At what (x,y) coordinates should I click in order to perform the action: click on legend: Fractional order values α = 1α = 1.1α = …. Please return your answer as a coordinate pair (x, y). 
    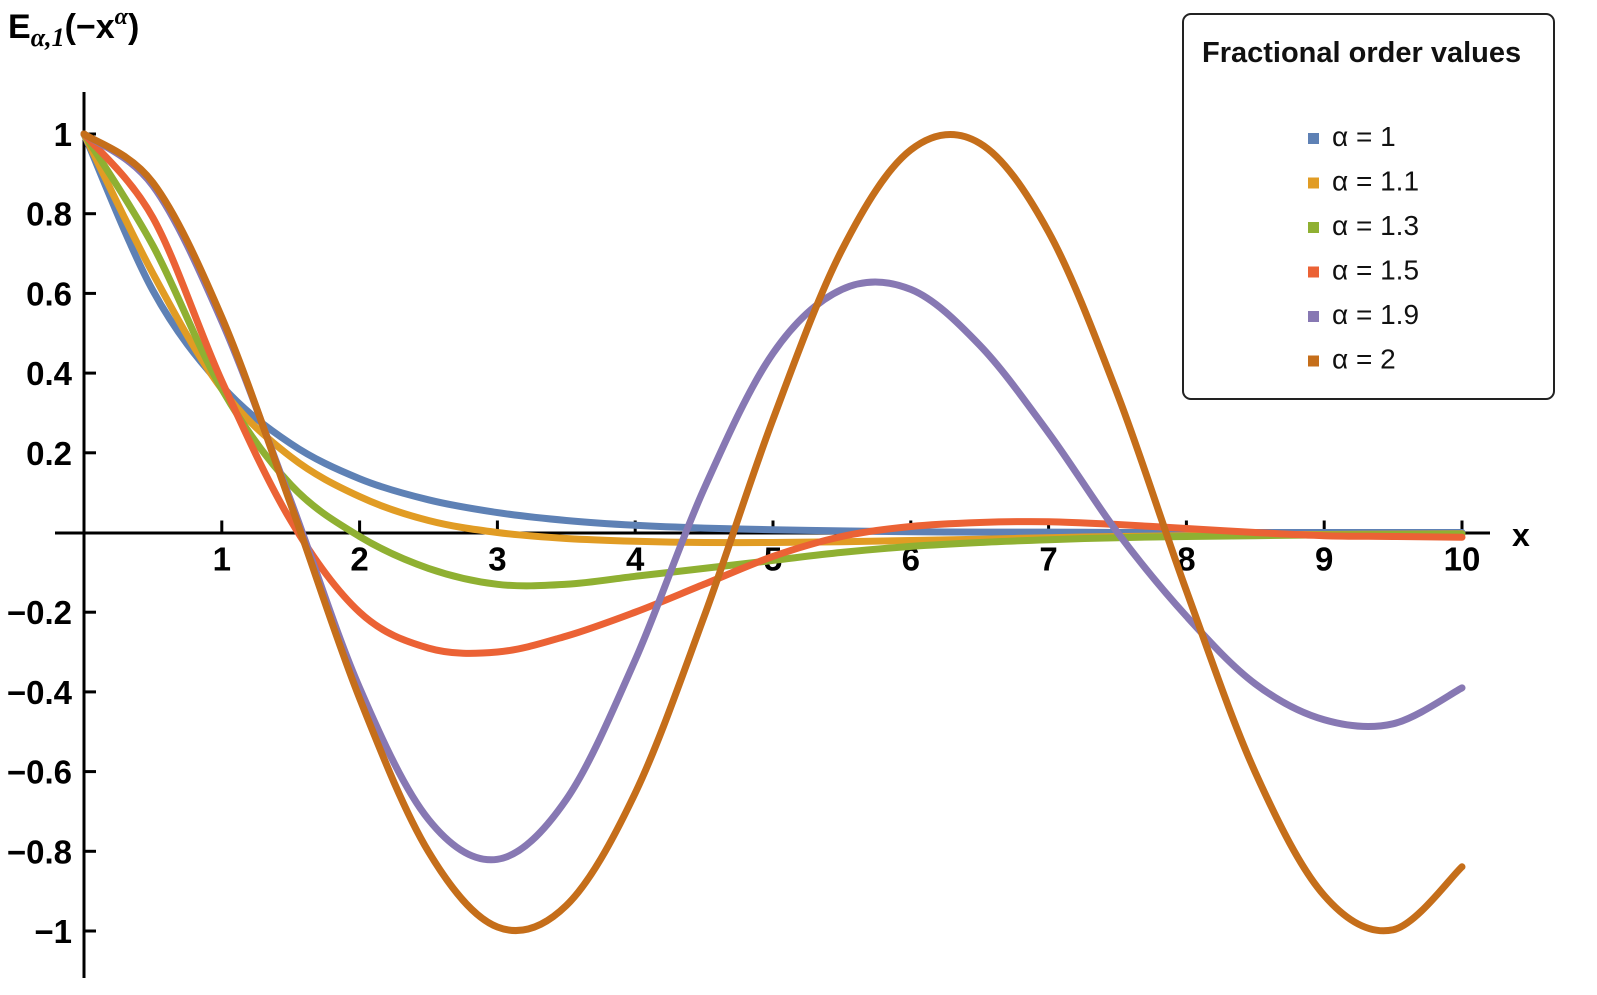
    Looking at the image, I should click on (1368, 206).